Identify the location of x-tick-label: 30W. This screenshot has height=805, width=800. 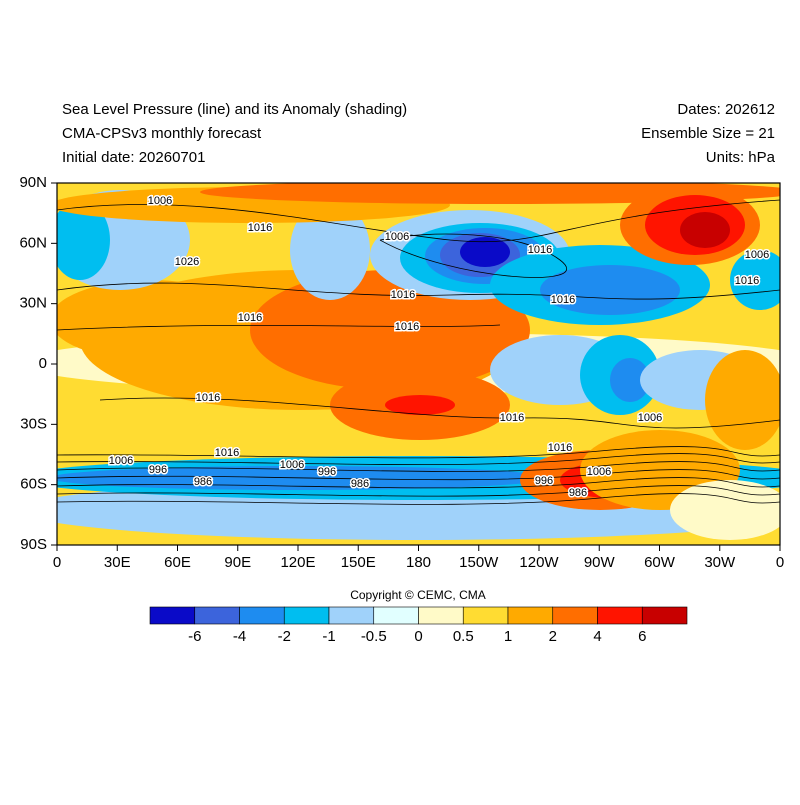
(720, 562).